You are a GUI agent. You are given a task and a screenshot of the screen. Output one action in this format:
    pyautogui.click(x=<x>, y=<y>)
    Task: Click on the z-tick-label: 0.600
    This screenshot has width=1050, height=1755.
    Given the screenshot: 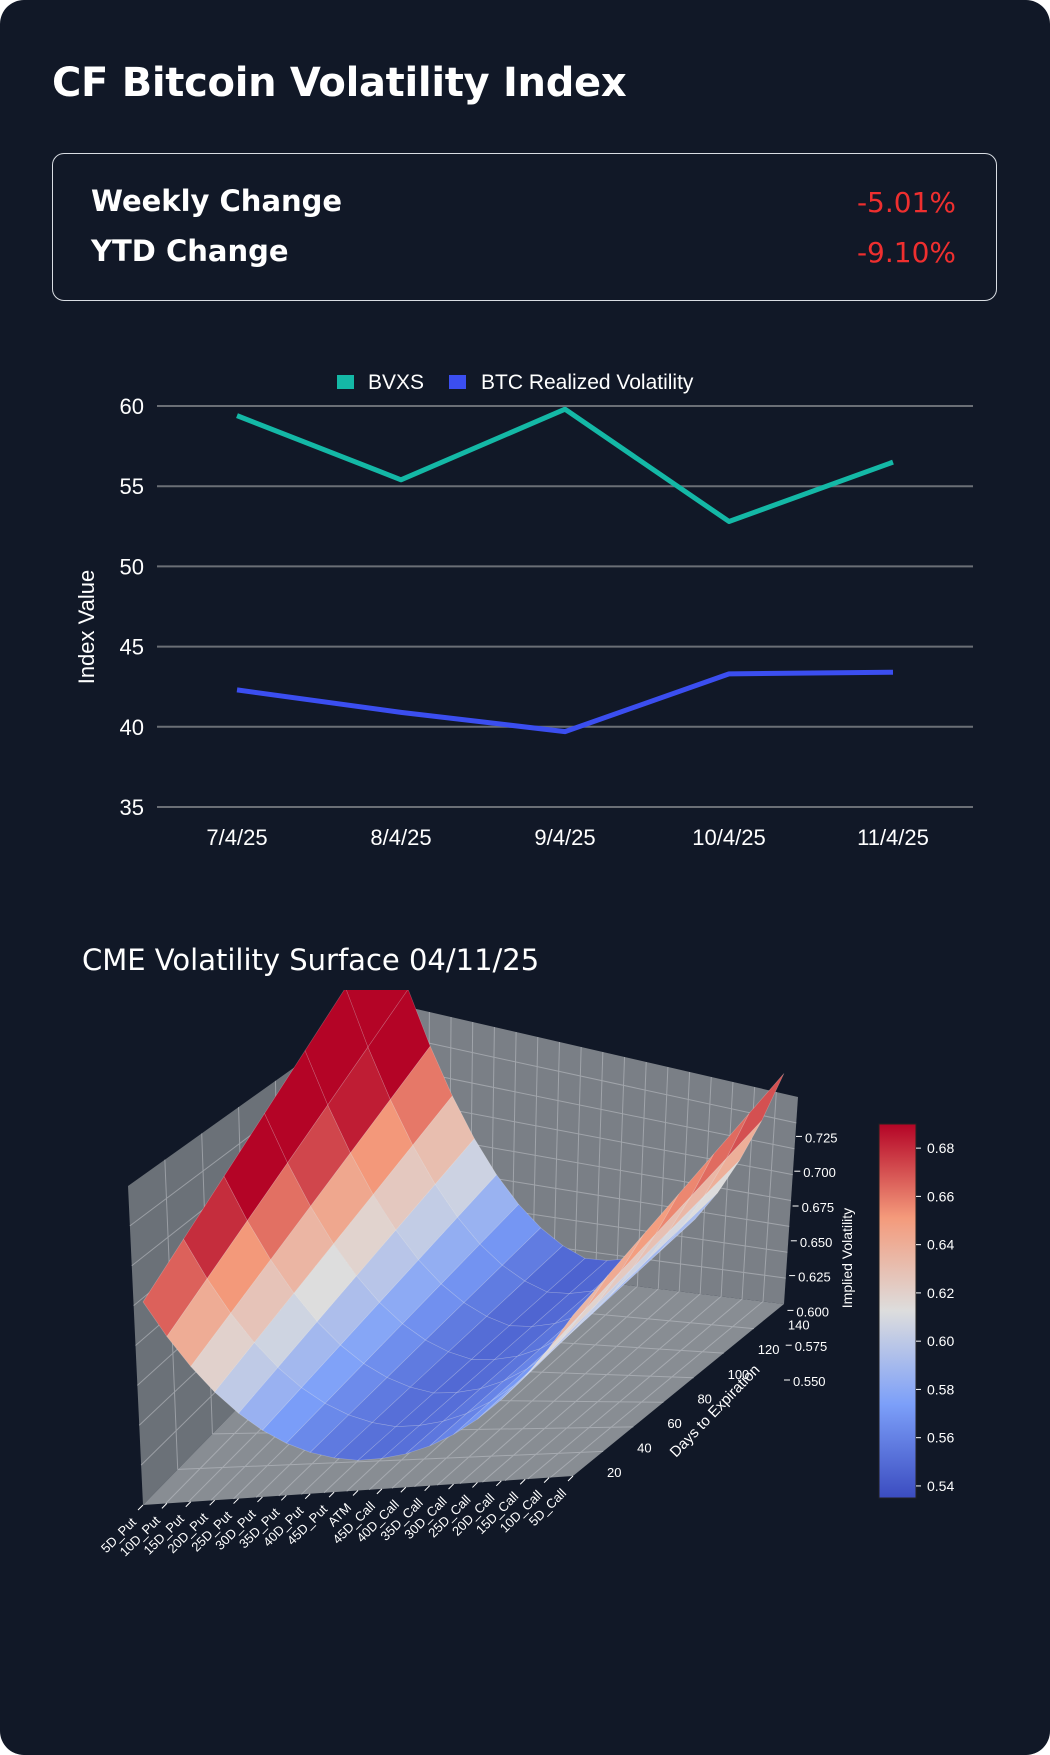 What is the action you would take?
    pyautogui.click(x=812, y=1311)
    